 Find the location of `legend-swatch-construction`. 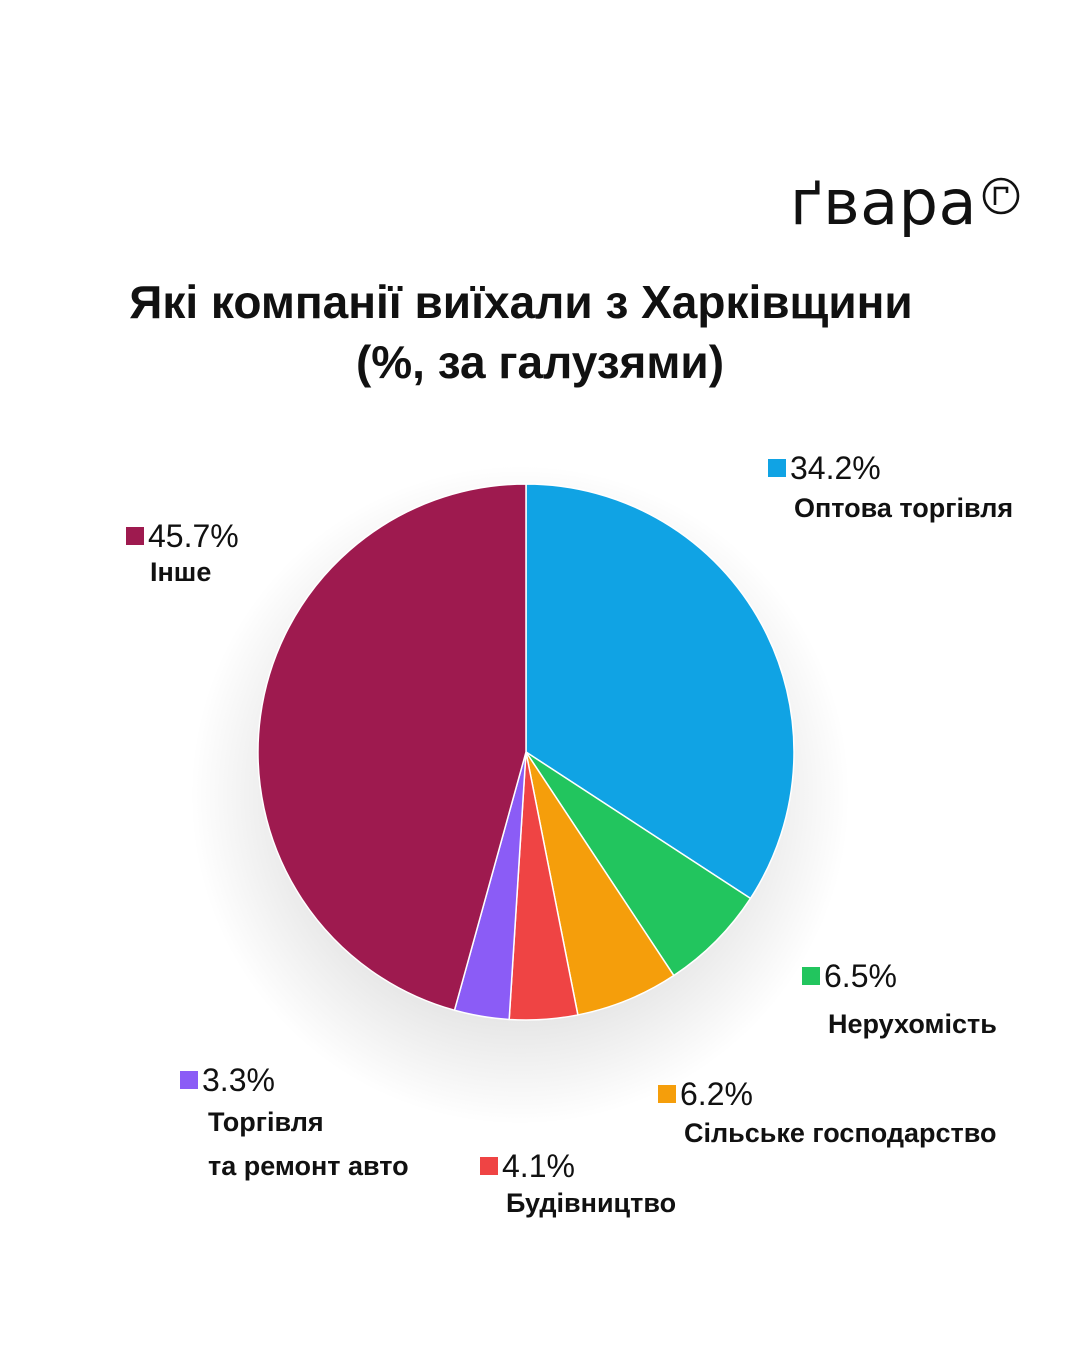

legend-swatch-construction is located at coordinates (489, 1166).